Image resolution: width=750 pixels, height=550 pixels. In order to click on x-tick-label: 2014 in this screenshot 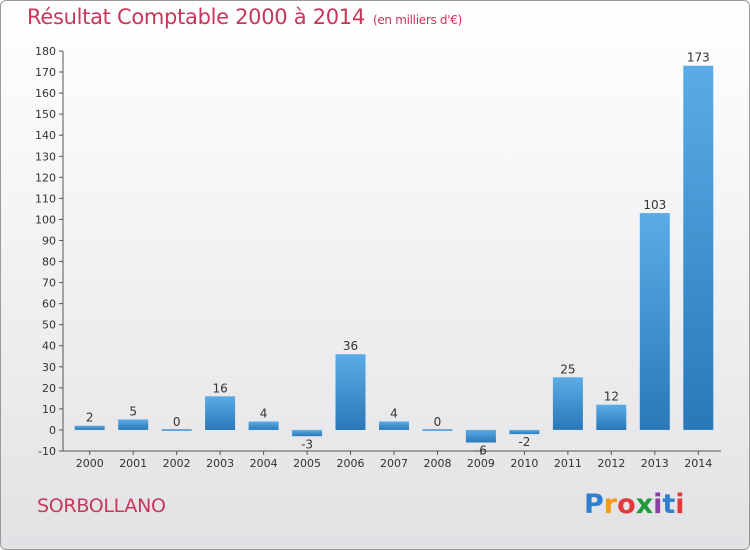, I will do `click(698, 463)`.